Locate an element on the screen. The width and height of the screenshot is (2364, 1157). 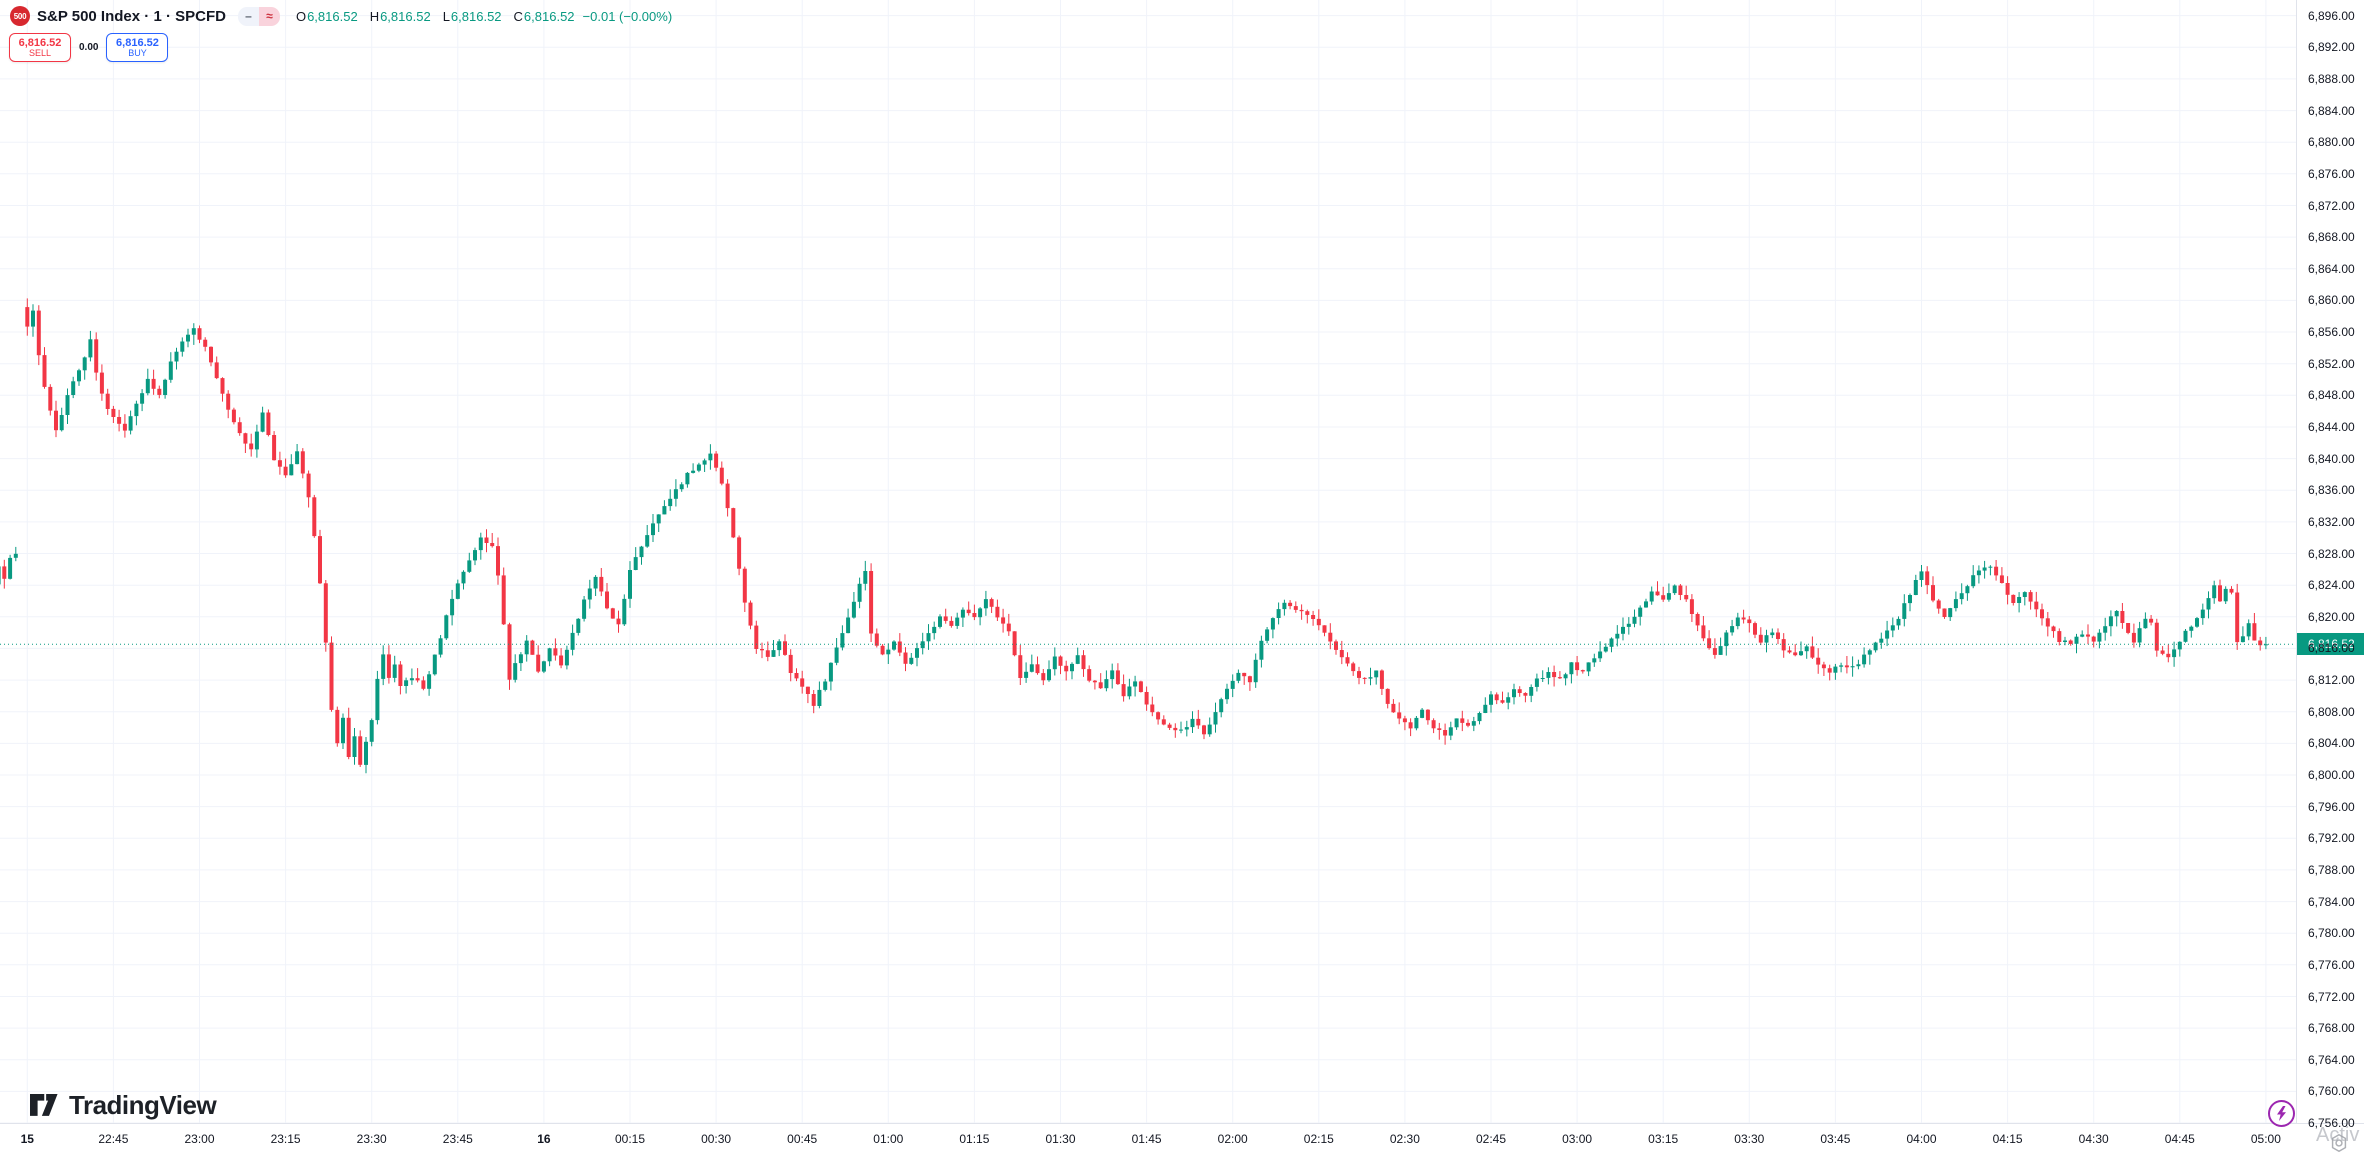
spread-value: 0.00 is located at coordinates (89, 47).